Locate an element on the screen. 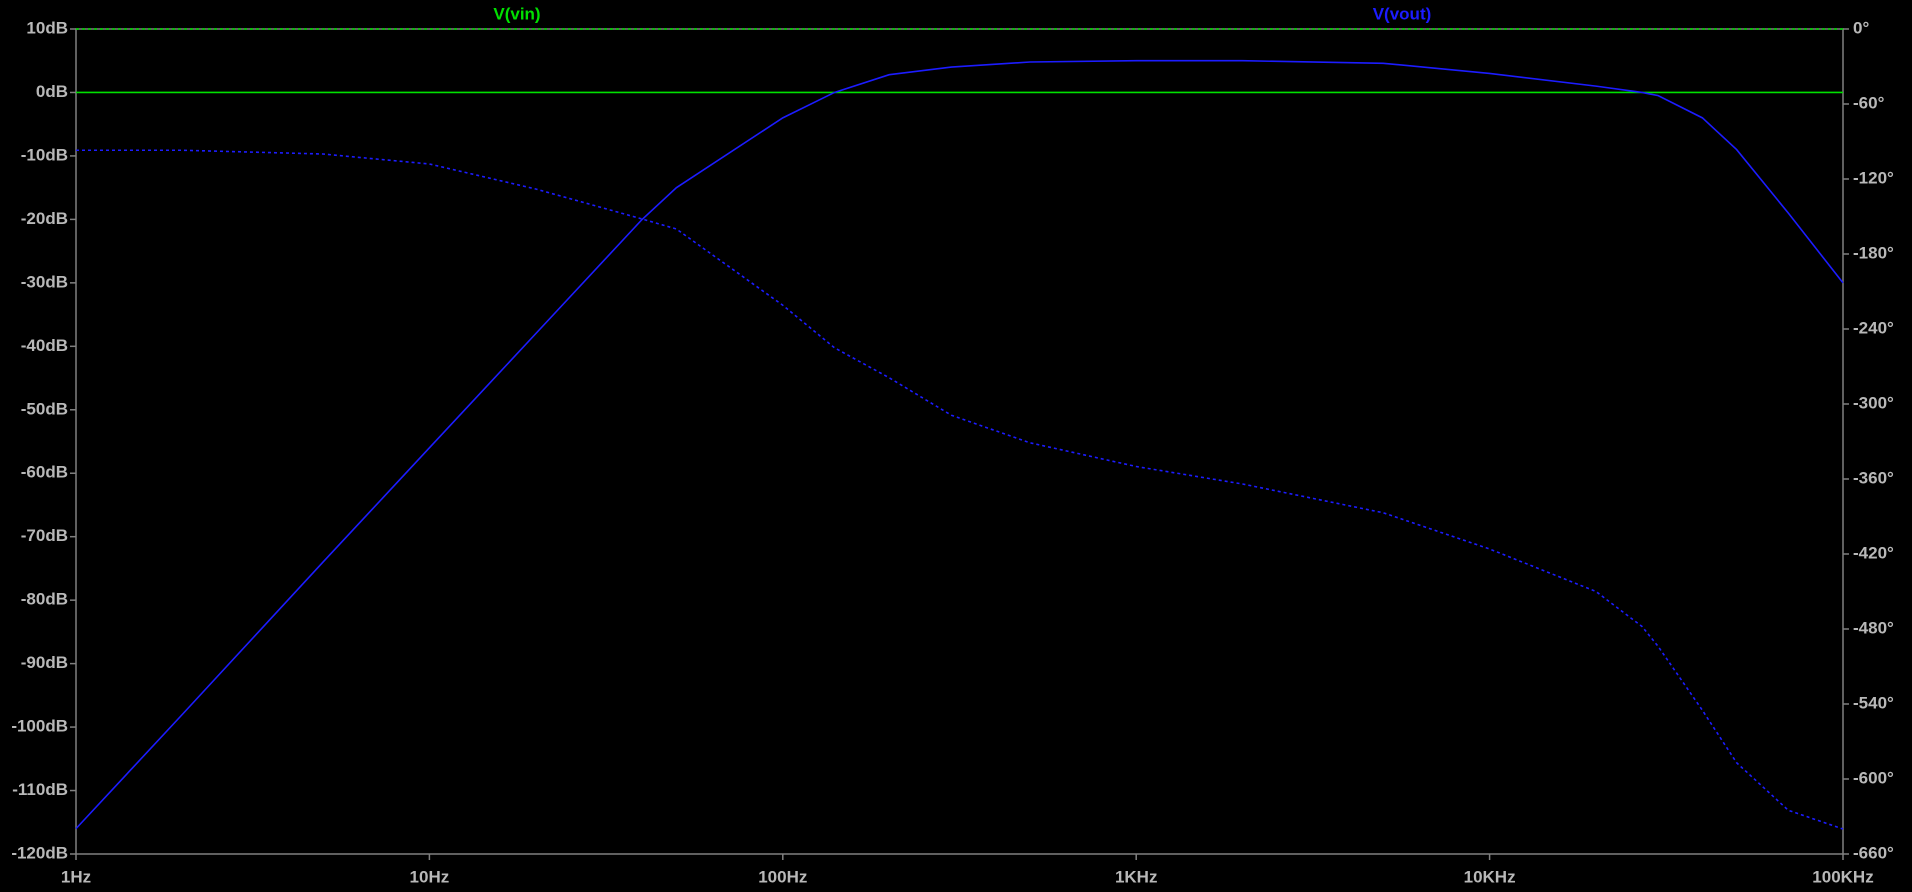  y-tick-label: -30dB is located at coordinates (44, 281).